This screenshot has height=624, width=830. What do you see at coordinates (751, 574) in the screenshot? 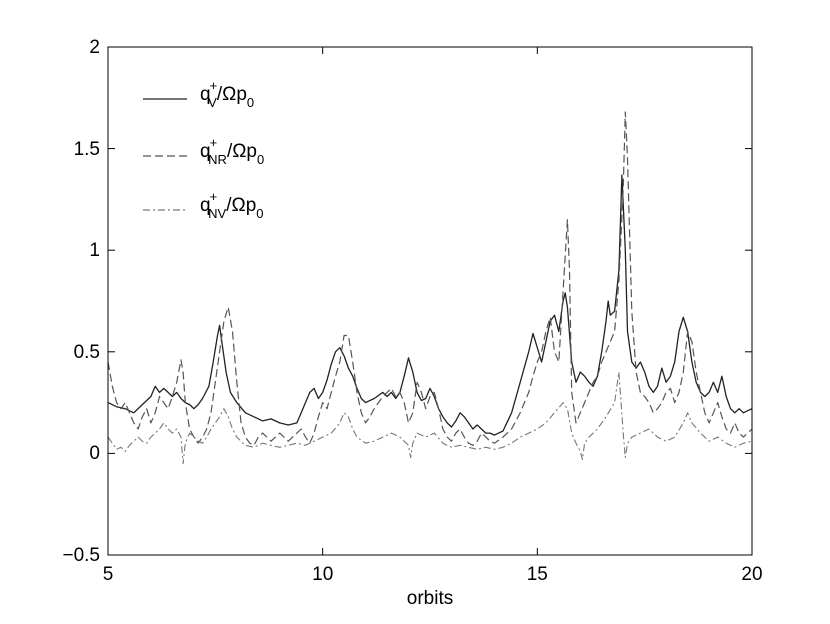
I see `x-tick-label: 20` at bounding box center [751, 574].